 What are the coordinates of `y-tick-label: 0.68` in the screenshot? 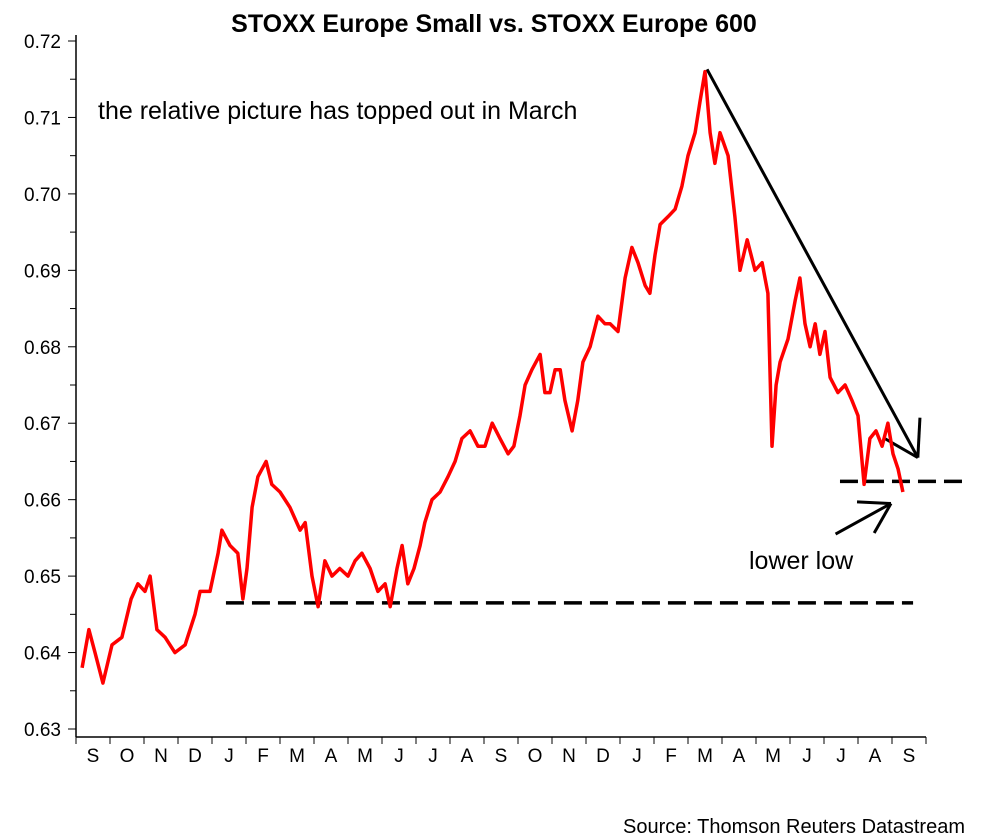 It's located at (42, 348).